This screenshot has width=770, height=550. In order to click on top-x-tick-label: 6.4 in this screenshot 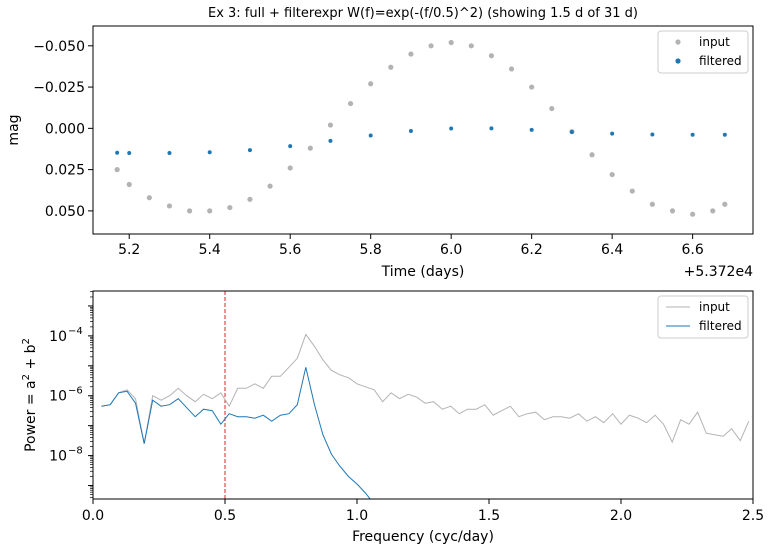, I will do `click(612, 250)`.